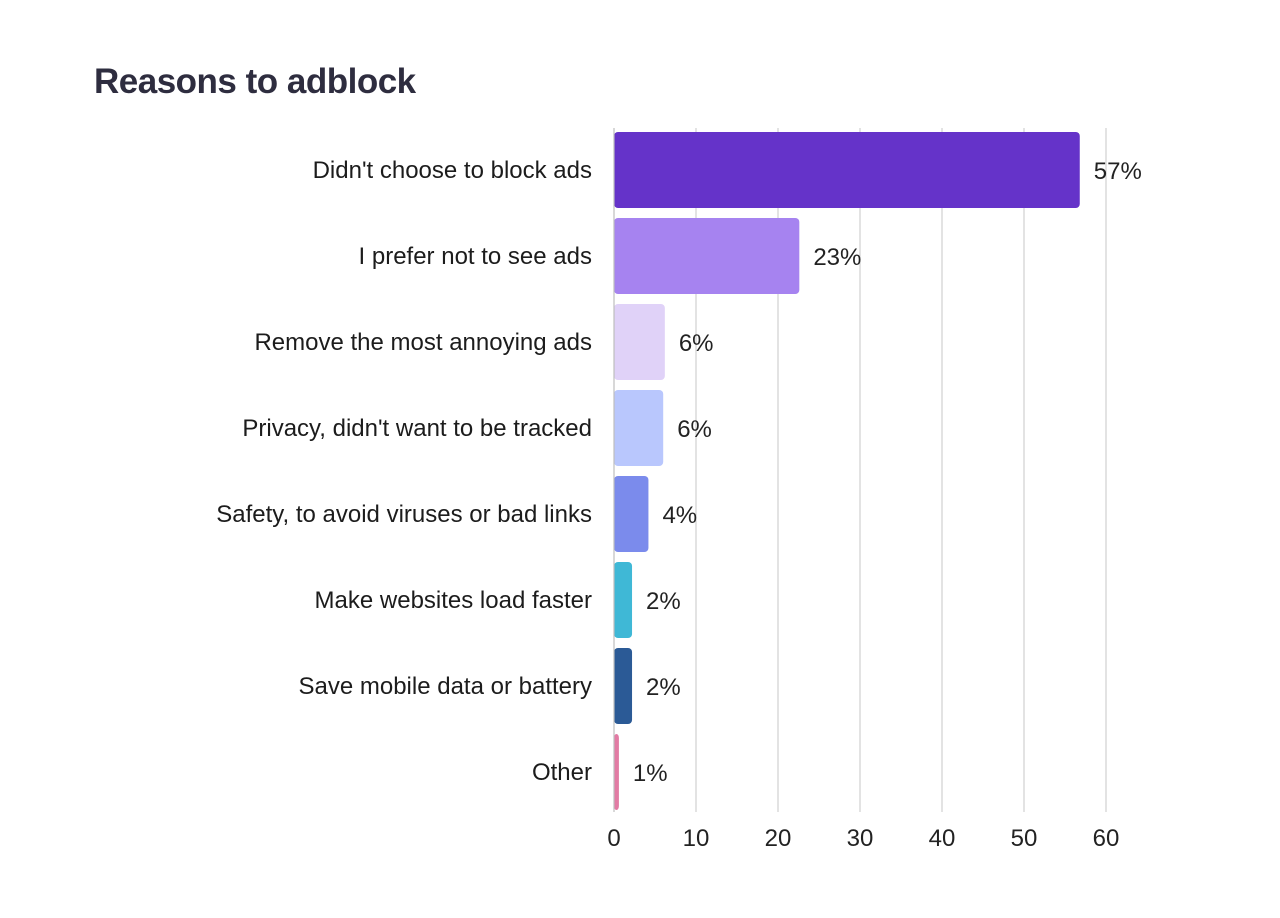  Describe the element at coordinates (942, 838) in the screenshot. I see `x-tick-label: 40` at that location.